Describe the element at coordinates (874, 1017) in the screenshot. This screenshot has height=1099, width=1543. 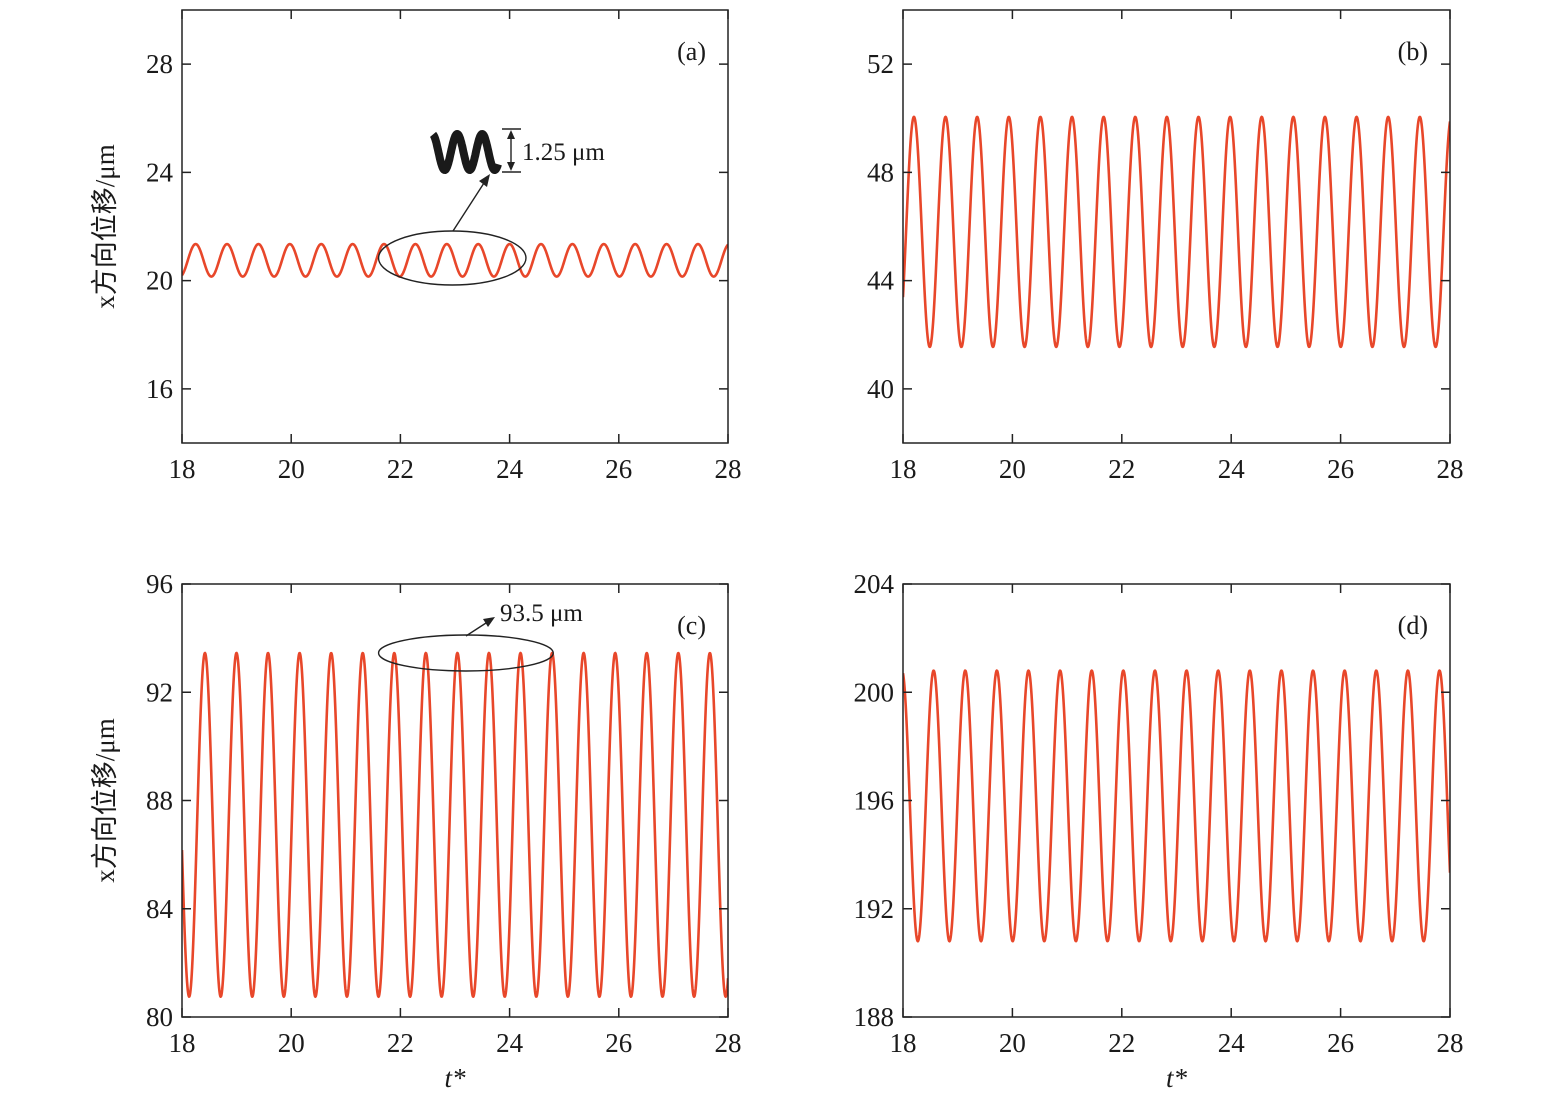
I see `y-tick-label: 188` at that location.